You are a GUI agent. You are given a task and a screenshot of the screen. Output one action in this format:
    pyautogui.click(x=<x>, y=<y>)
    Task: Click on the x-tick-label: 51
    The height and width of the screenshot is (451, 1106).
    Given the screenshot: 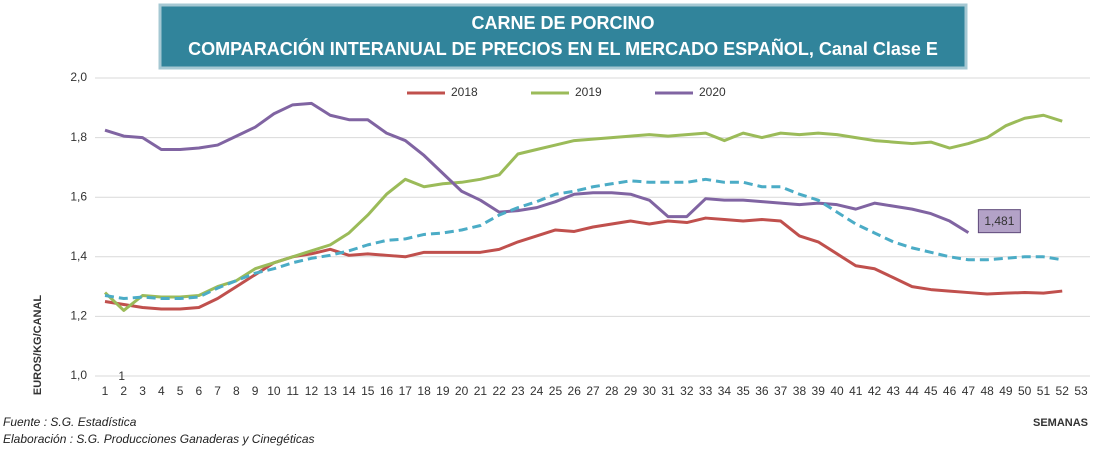 What is the action you would take?
    pyautogui.click(x=1044, y=391)
    